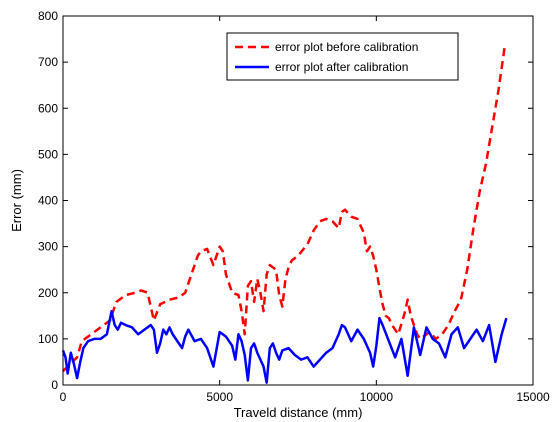  What do you see at coordinates (48, 62) in the screenshot?
I see `y-tick-label: 700` at bounding box center [48, 62].